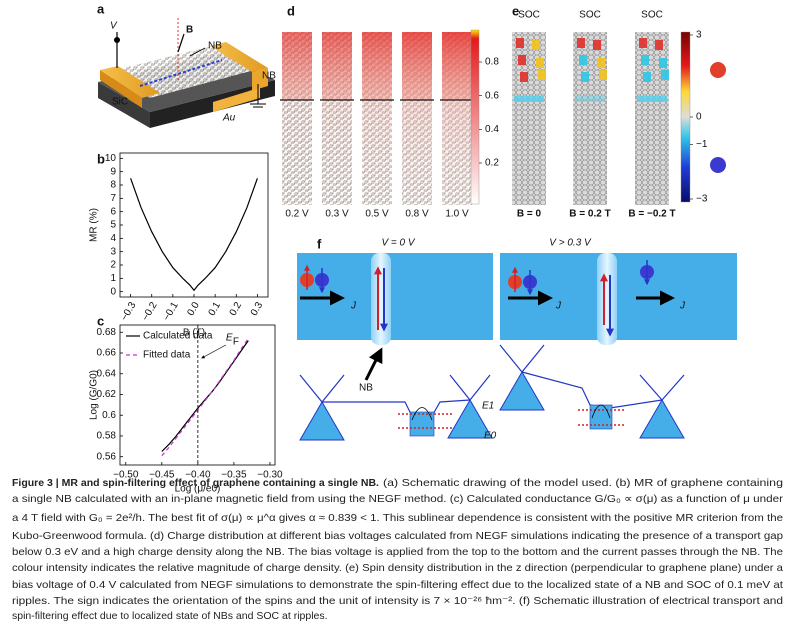  I want to click on panel-letter: e, so click(515, 10).